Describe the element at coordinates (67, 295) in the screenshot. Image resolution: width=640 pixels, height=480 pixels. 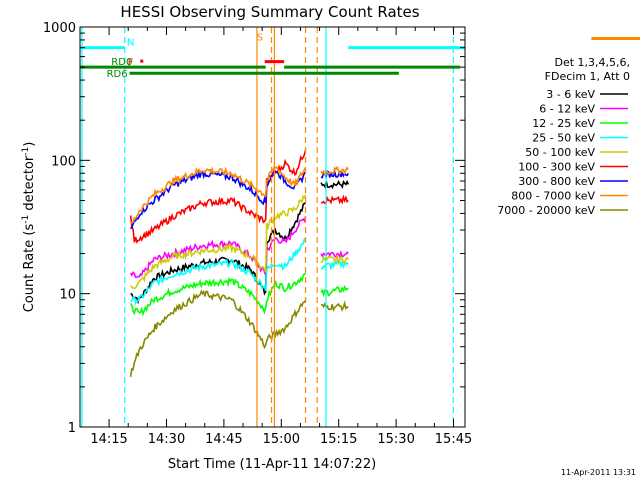
I see `y-tick-label: 10` at that location.